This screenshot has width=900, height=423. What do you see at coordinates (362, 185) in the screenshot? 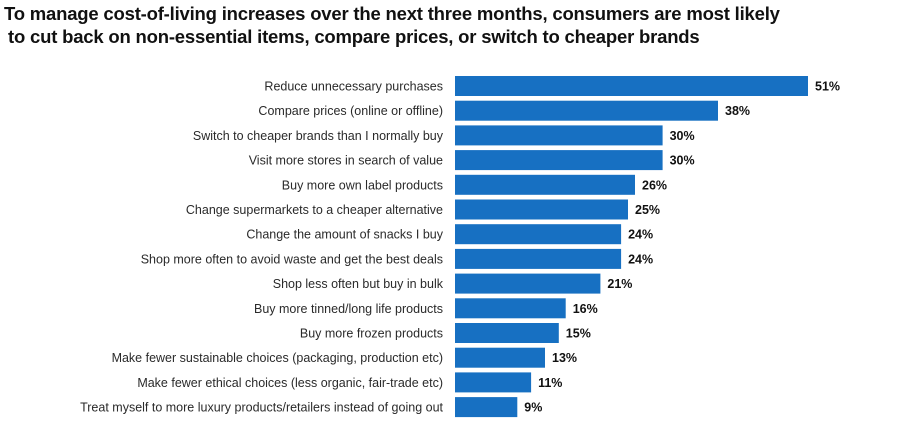
I see `category-label: Buy more own label products` at bounding box center [362, 185].